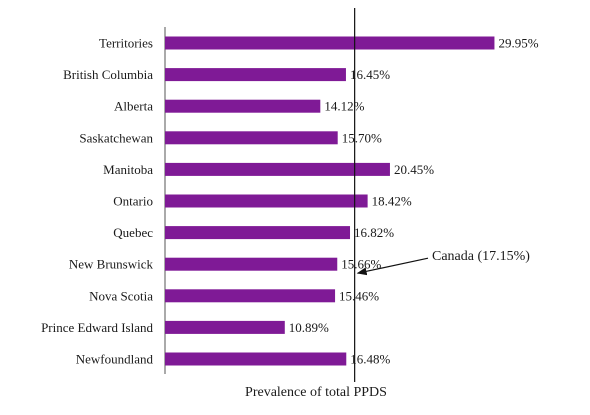 The image size is (590, 415). Describe the element at coordinates (251, 138) in the screenshot. I see `bar-saskatchewan` at that location.